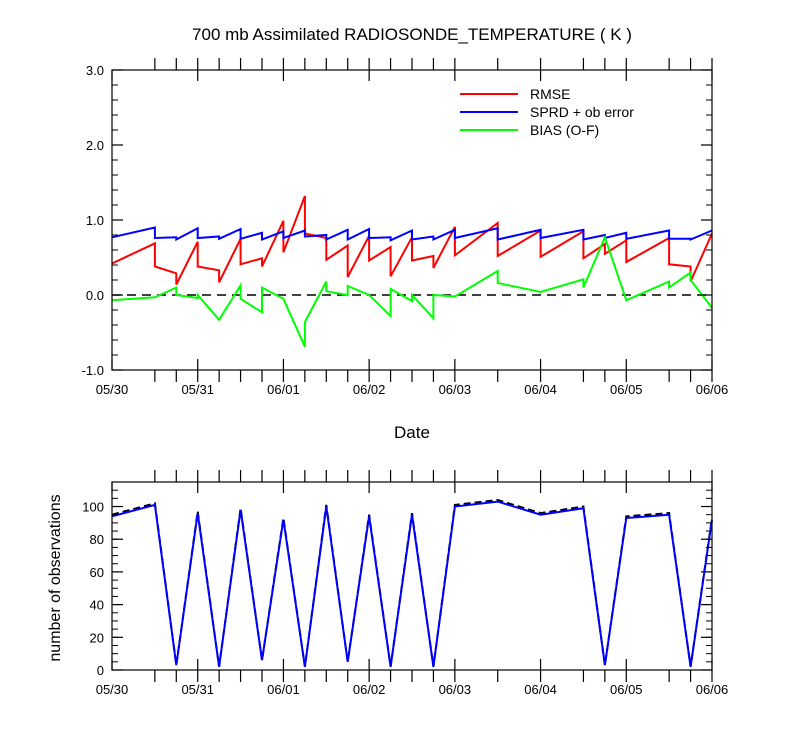  Describe the element at coordinates (97, 539) in the screenshot. I see `bottom-y-tick-label: 80` at that location.